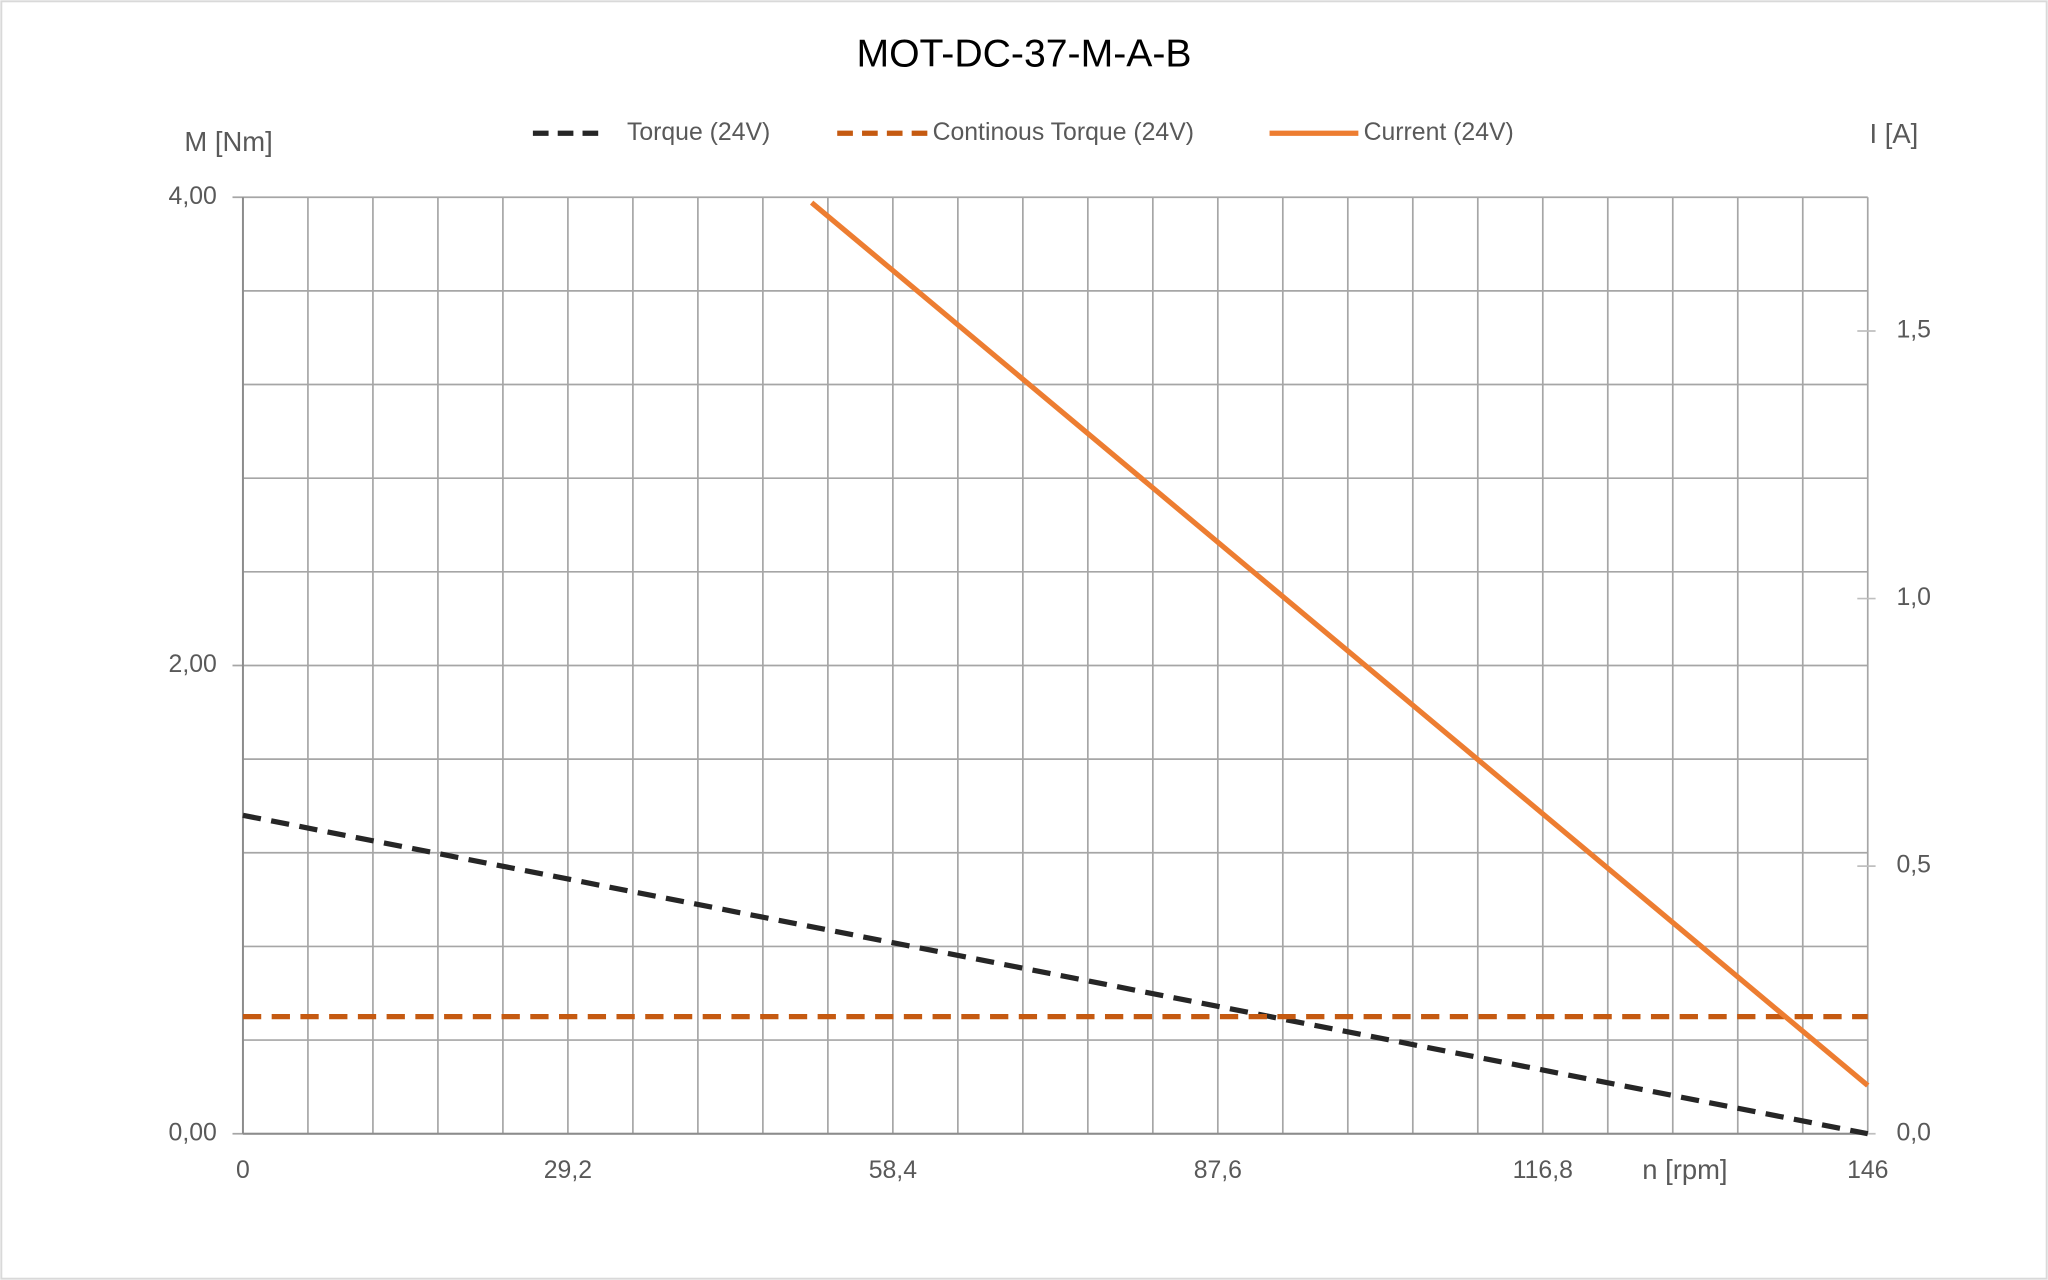 Image resolution: width=2048 pixels, height=1280 pixels. What do you see at coordinates (1684, 1169) in the screenshot?
I see `x-axis-label: n [rpm]` at bounding box center [1684, 1169].